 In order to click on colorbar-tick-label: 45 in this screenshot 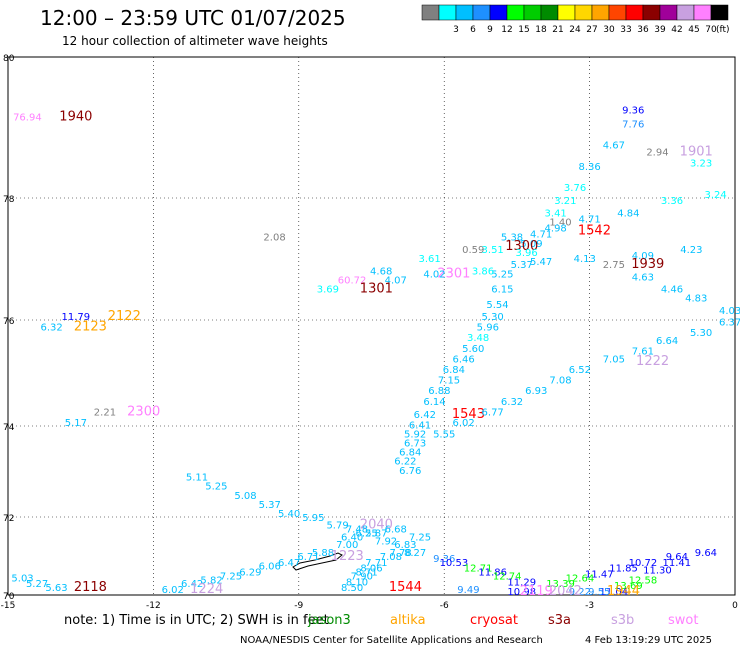, I will do `click(693, 30)`.